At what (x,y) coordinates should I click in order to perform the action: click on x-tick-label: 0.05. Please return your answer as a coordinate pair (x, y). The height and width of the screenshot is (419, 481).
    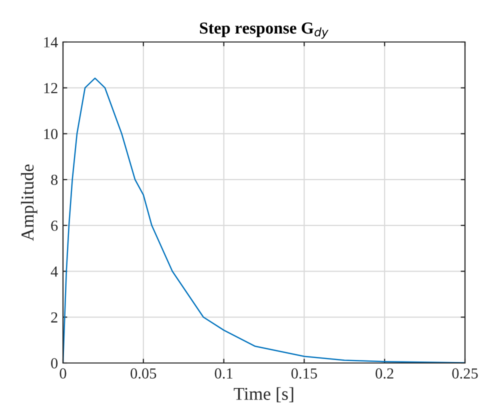
    Looking at the image, I should click on (143, 373).